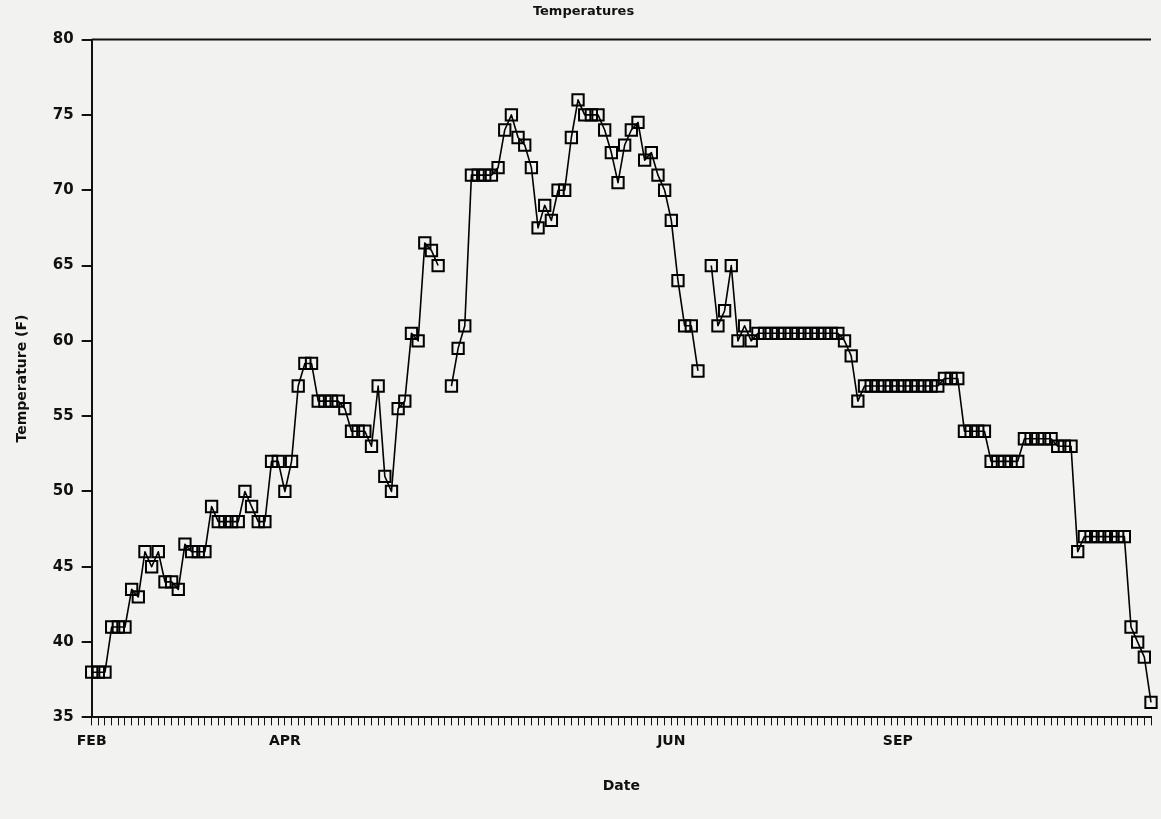 The width and height of the screenshot is (1161, 819). What do you see at coordinates (63, 716) in the screenshot?
I see `y-tick-label: 35` at bounding box center [63, 716].